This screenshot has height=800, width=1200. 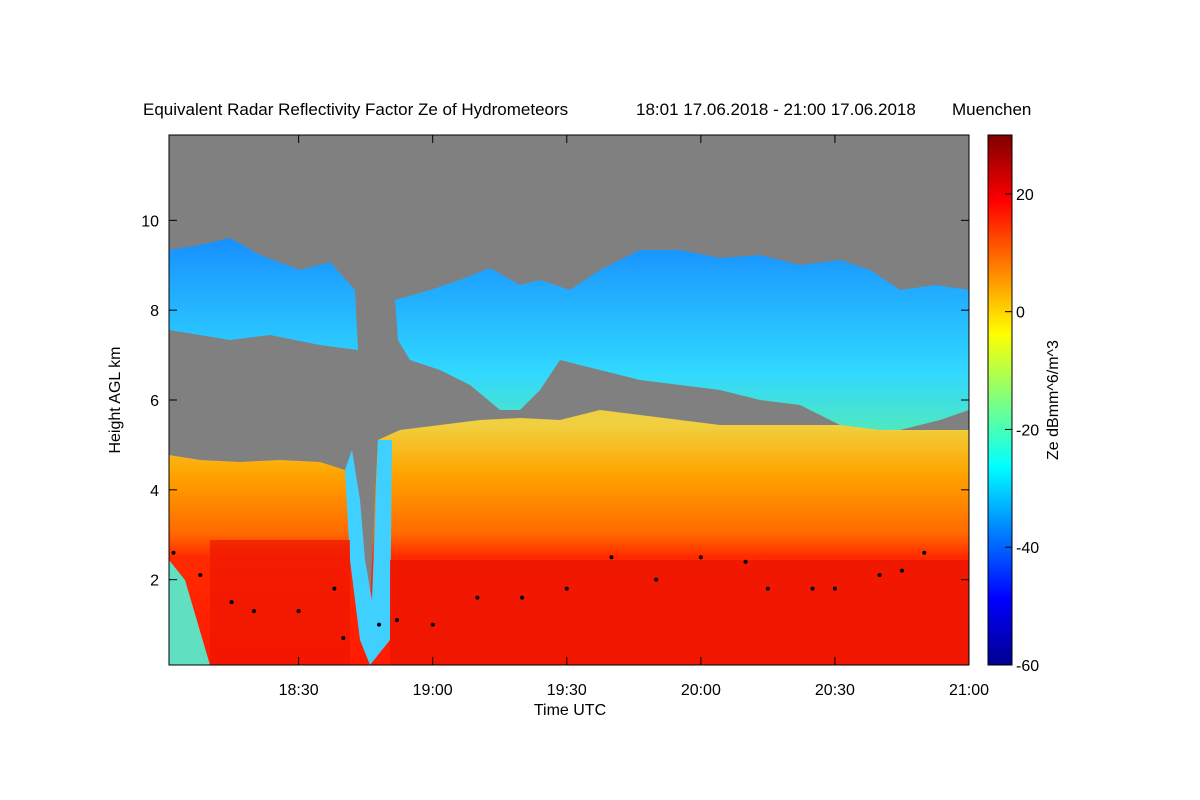 I want to click on y-tick-label: 2, so click(x=154, y=581).